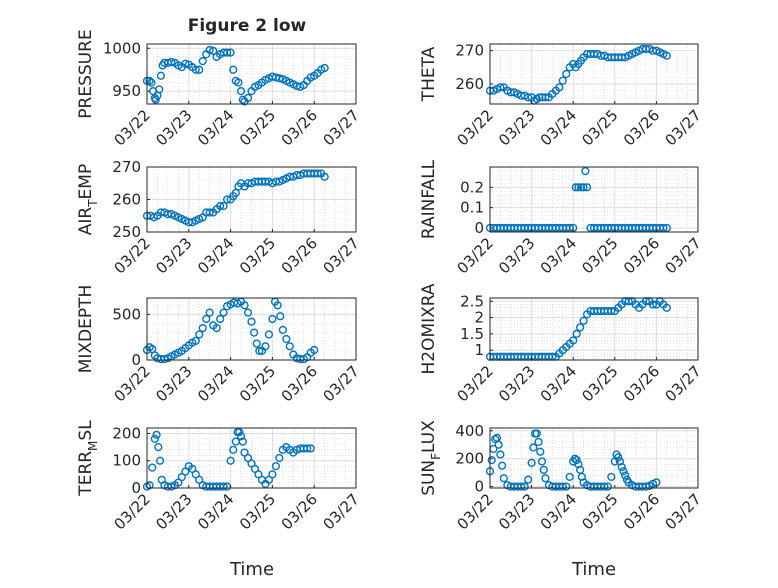  Describe the element at coordinates (472, 208) in the screenshot. I see `y-tick-label: 0.1` at that location.